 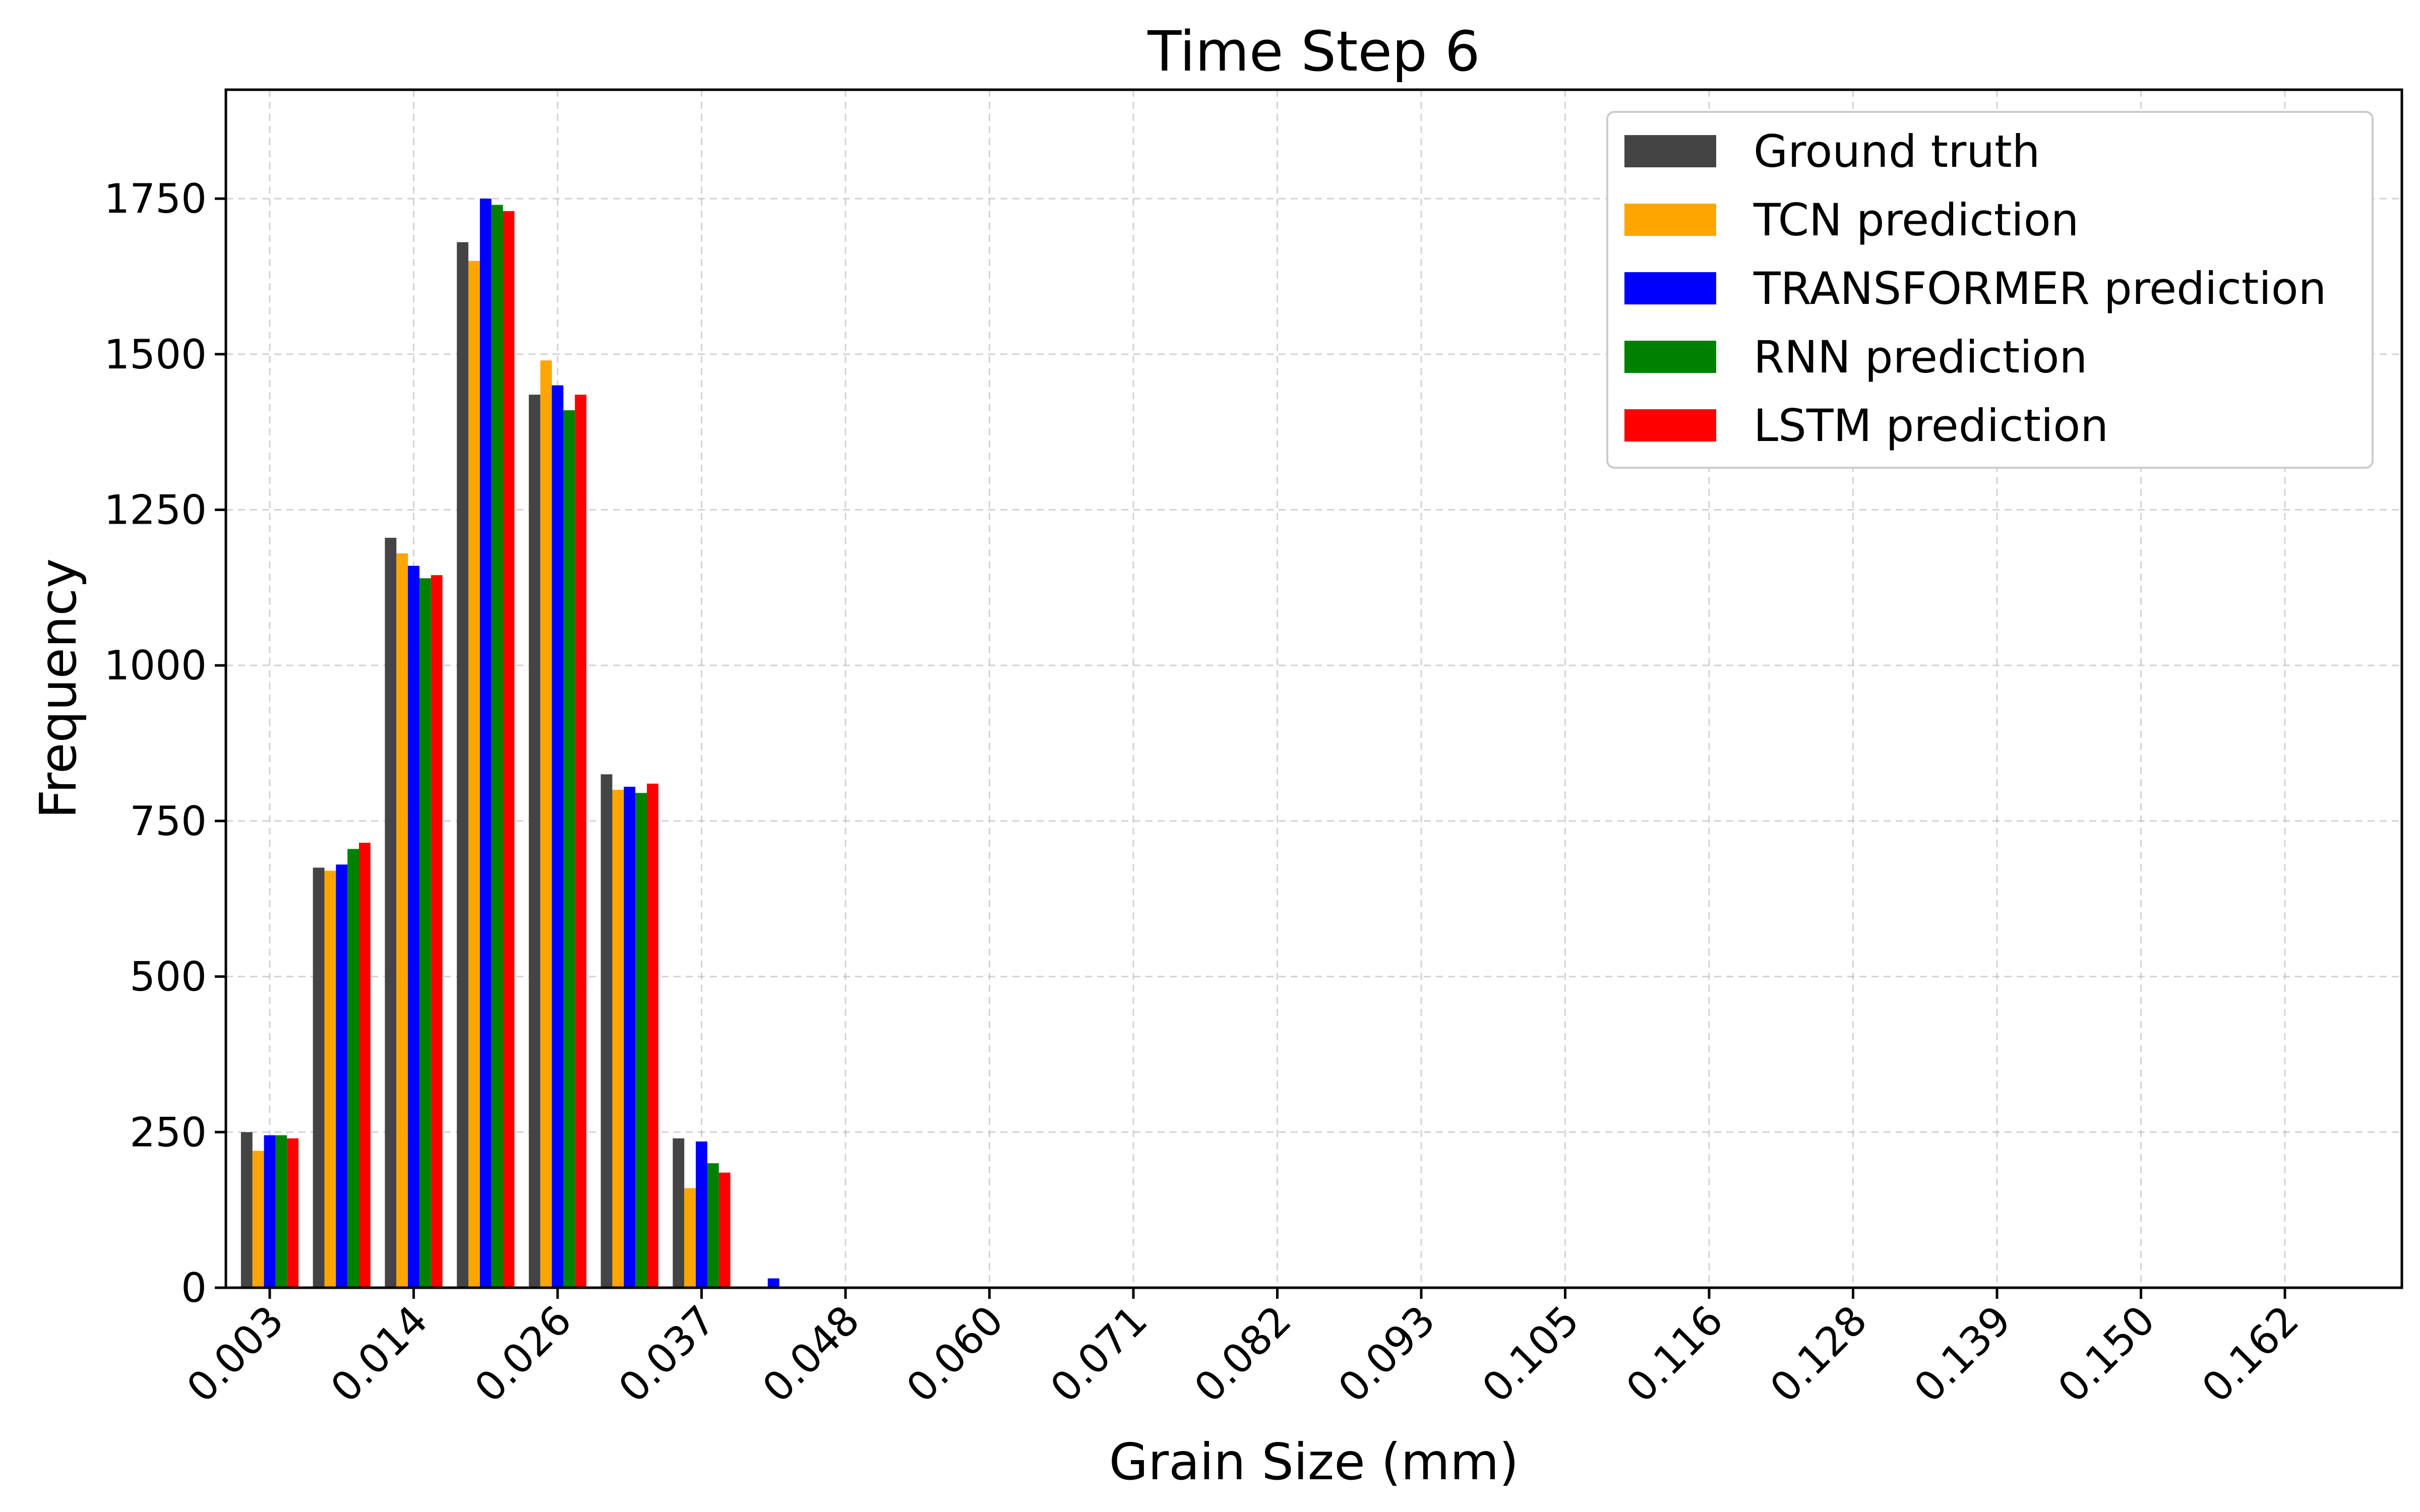 What do you see at coordinates (1242, 1354) in the screenshot?
I see `x-tick-label: 0.082` at bounding box center [1242, 1354].